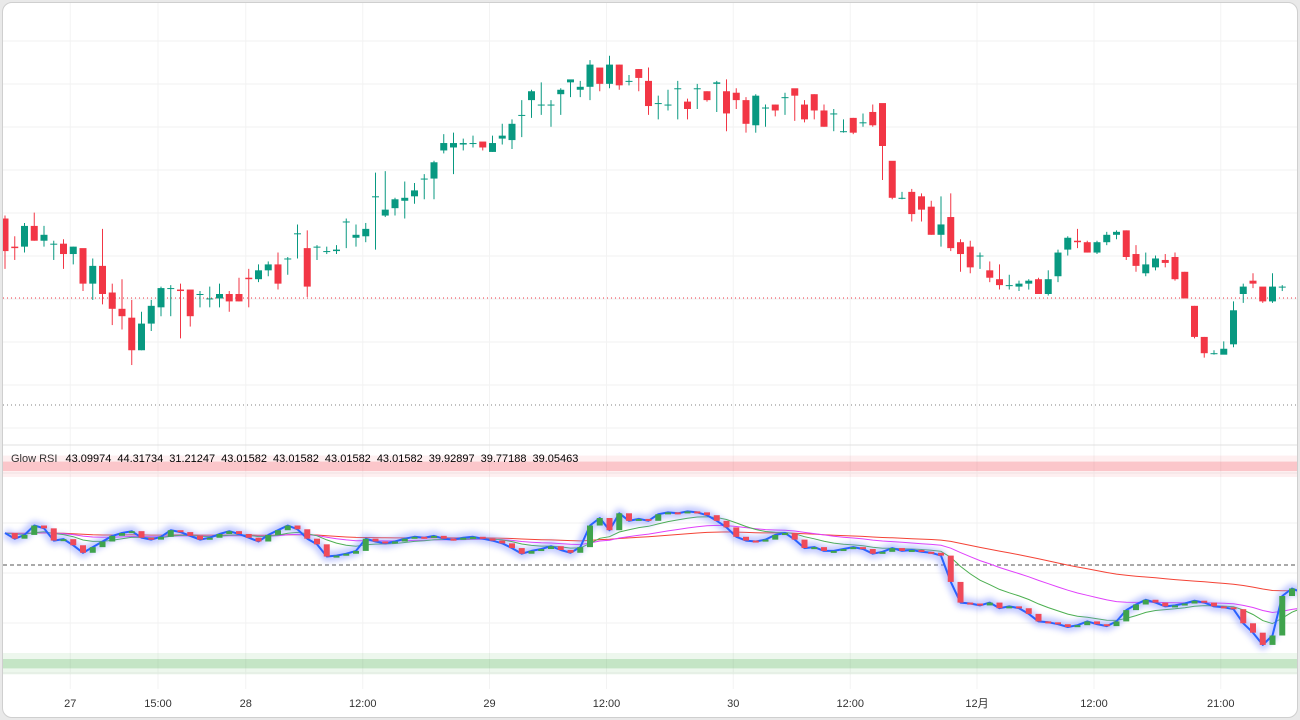  I want to click on x-tick-label: 28, so click(246, 704).